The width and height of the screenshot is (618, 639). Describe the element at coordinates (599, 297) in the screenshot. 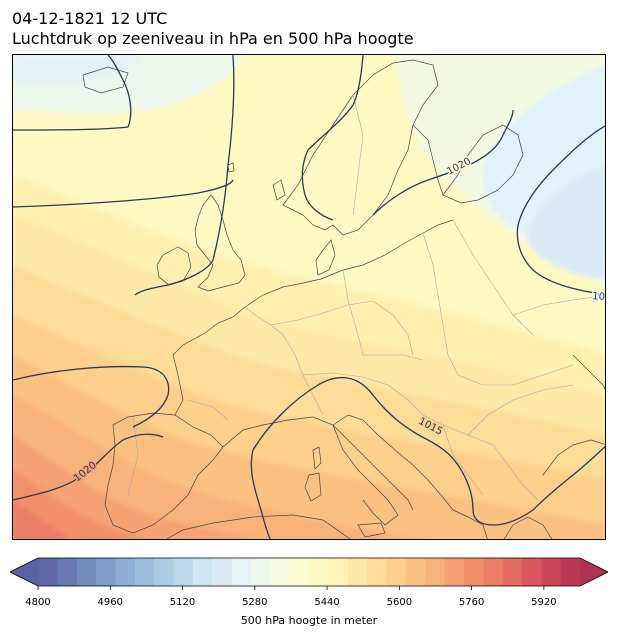

I see `isobar-label: 10` at that location.